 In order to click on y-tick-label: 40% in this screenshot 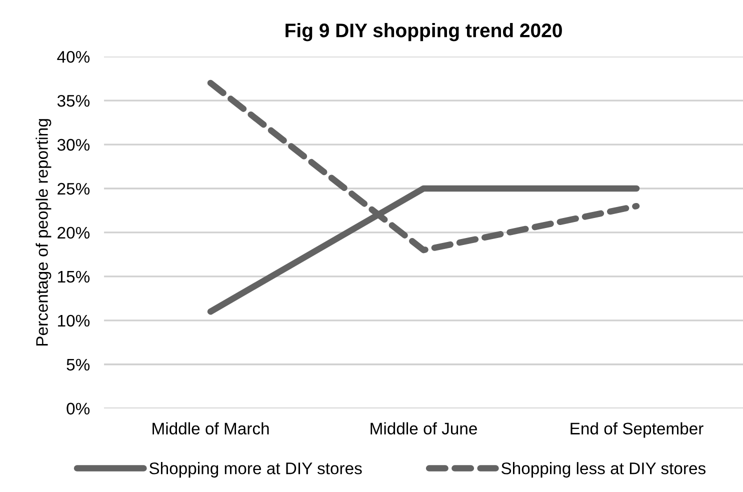, I will do `click(73, 56)`.